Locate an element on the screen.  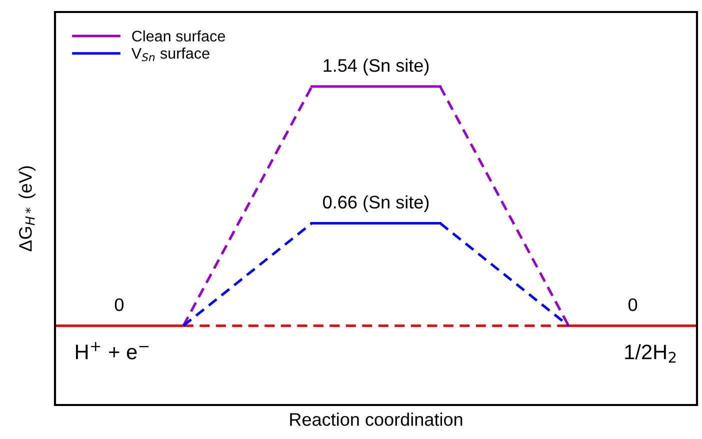
legend-label: Clean surface is located at coordinates (178, 36).